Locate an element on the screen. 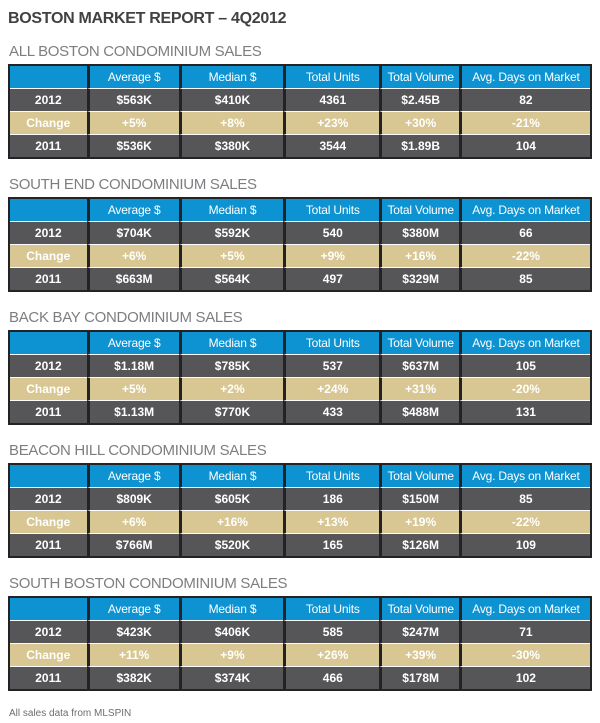 The width and height of the screenshot is (600, 723). table-cell: $1.18M is located at coordinates (132, 365).